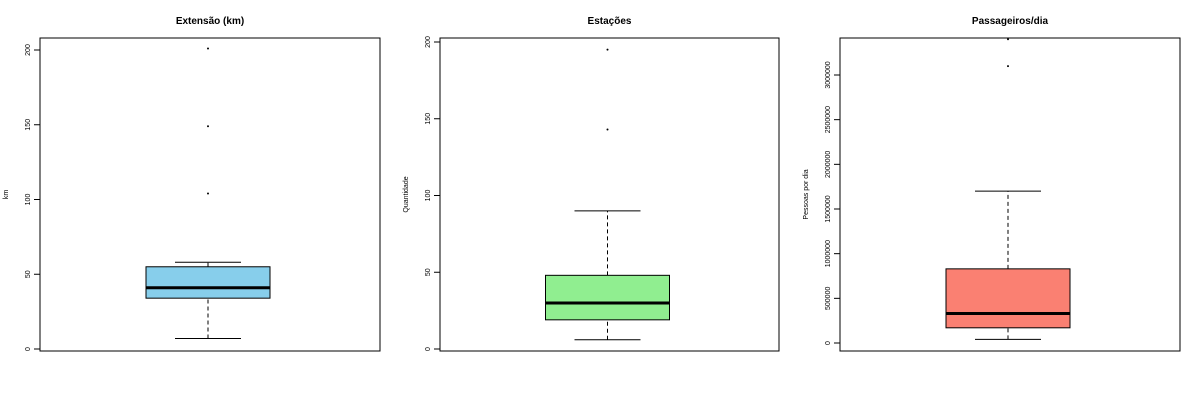  What do you see at coordinates (828, 119) in the screenshot?
I see `y-tick-label: 2500000` at bounding box center [828, 119].